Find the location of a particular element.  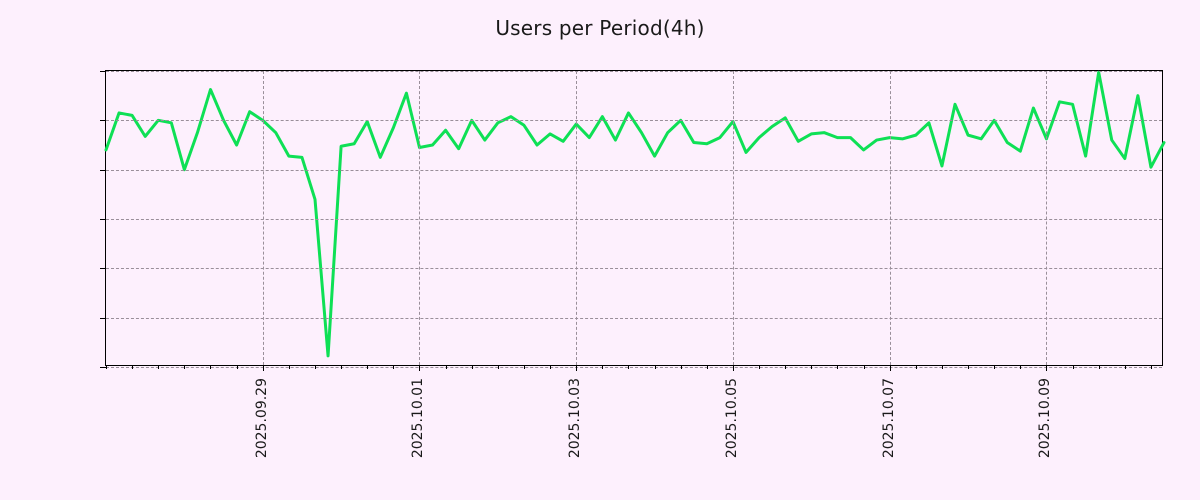

x-axis-label: 2025.10.07 is located at coordinates (888, 418).